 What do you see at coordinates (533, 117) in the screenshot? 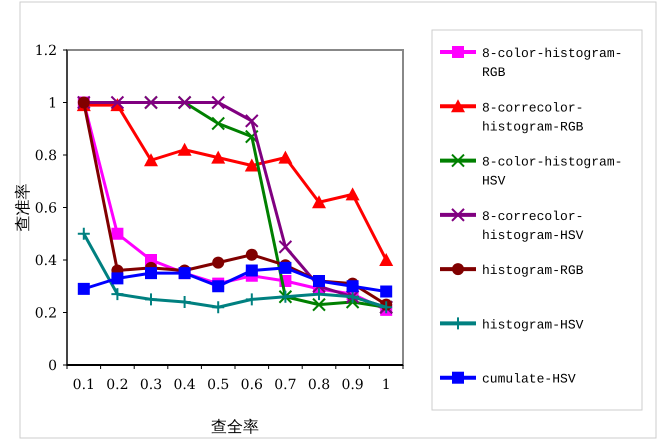
I see `legend-label: 8-correcolor-histogram-RGB` at bounding box center [533, 117].